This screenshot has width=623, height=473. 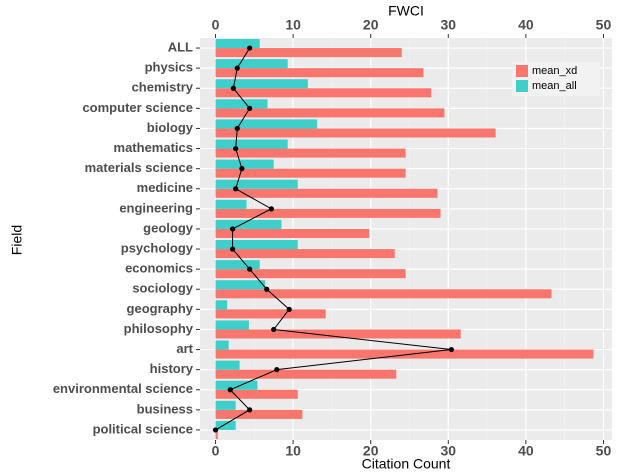 What do you see at coordinates (163, 87) in the screenshot?
I see `y-tick-label: chemistry` at bounding box center [163, 87].